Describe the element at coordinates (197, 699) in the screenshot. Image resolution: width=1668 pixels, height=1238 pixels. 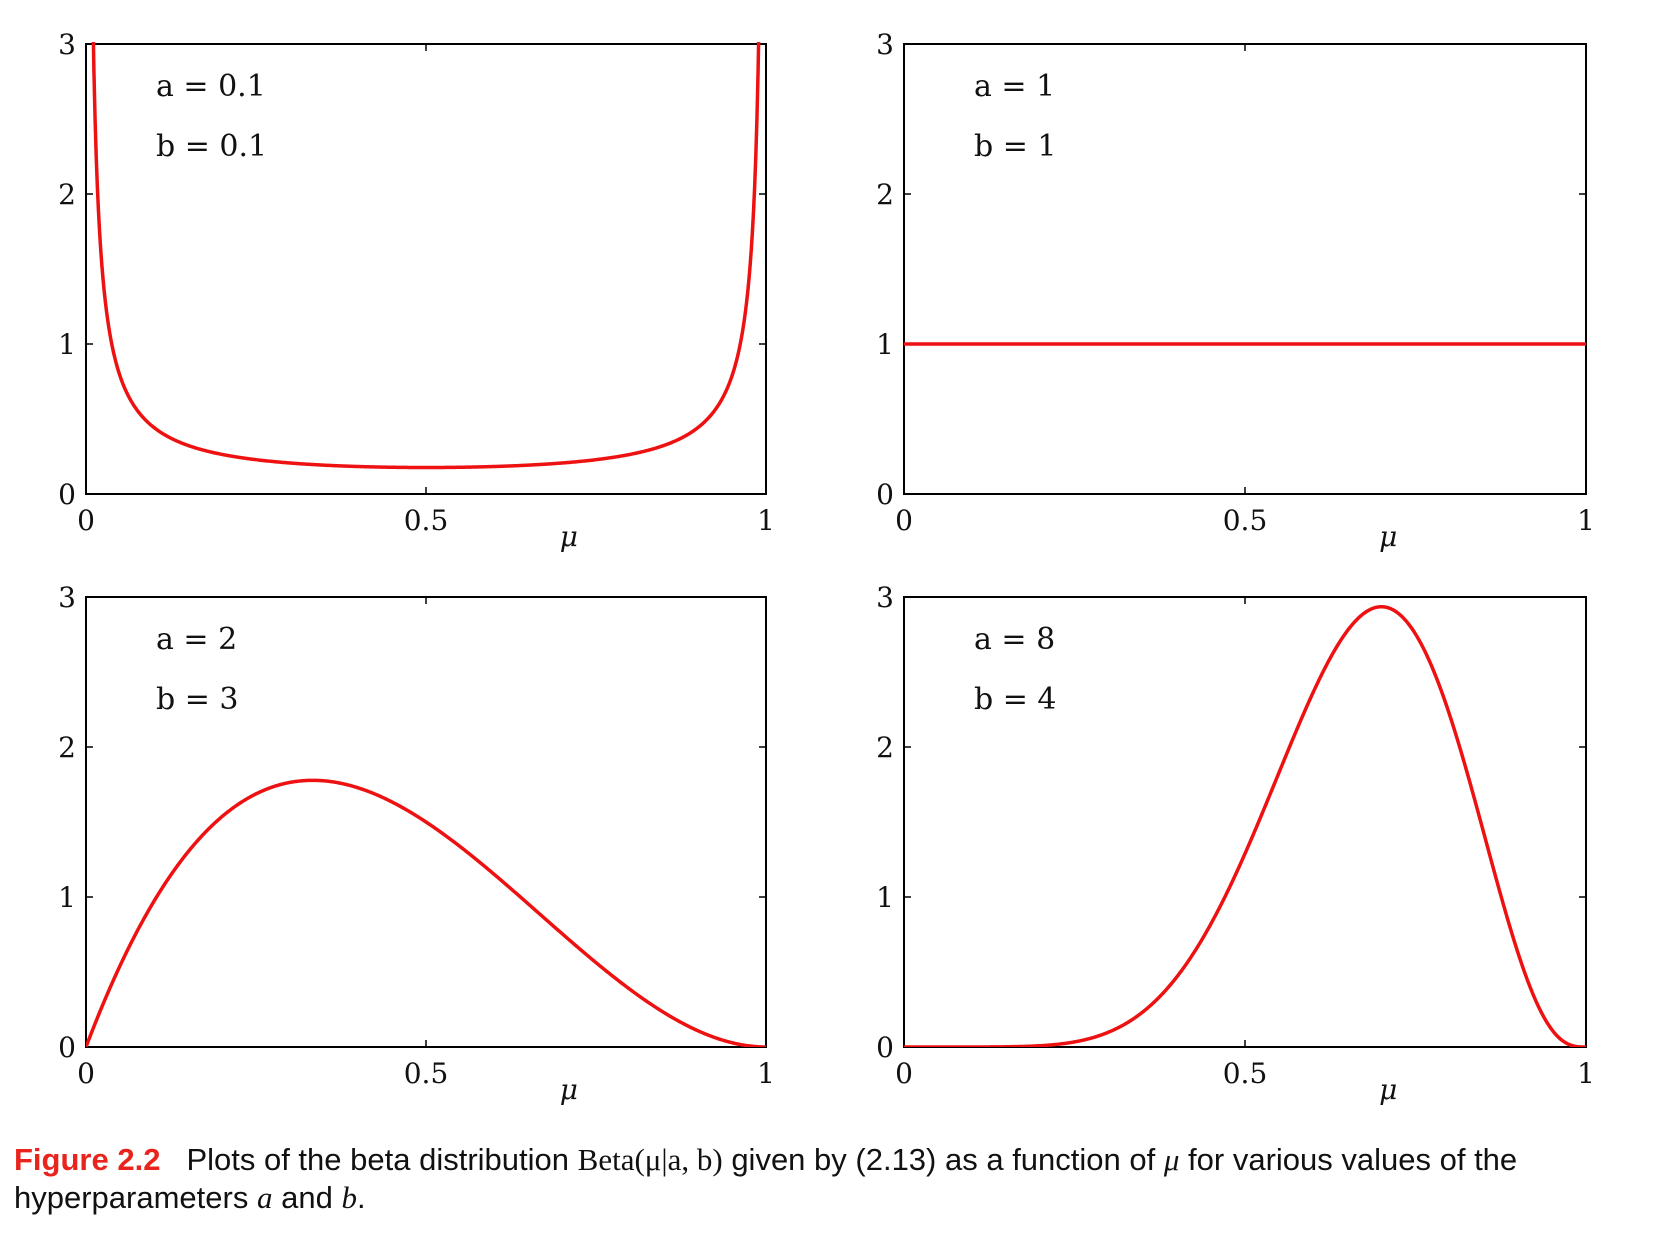
I see `param-b-annotation: b = 3` at that location.